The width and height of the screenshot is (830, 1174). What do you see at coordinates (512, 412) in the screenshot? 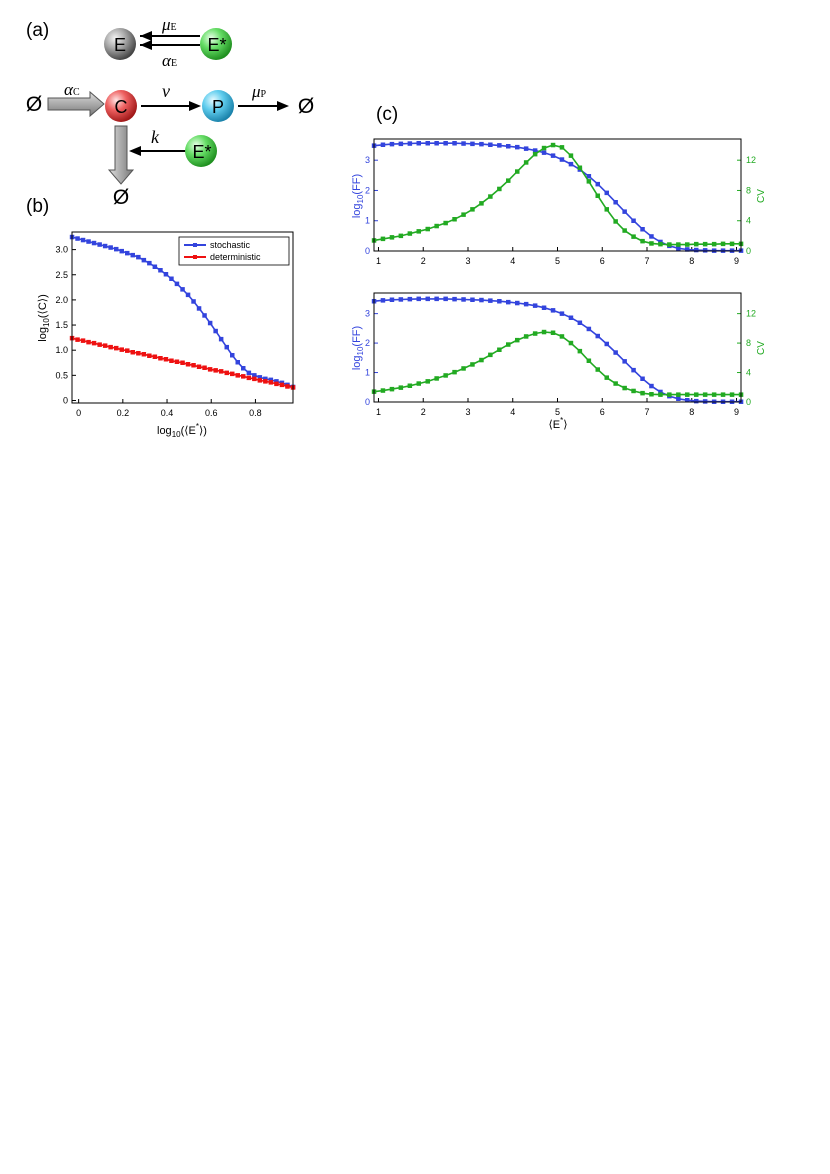
I see `c-bottom-xtick-label: 4` at bounding box center [512, 412].